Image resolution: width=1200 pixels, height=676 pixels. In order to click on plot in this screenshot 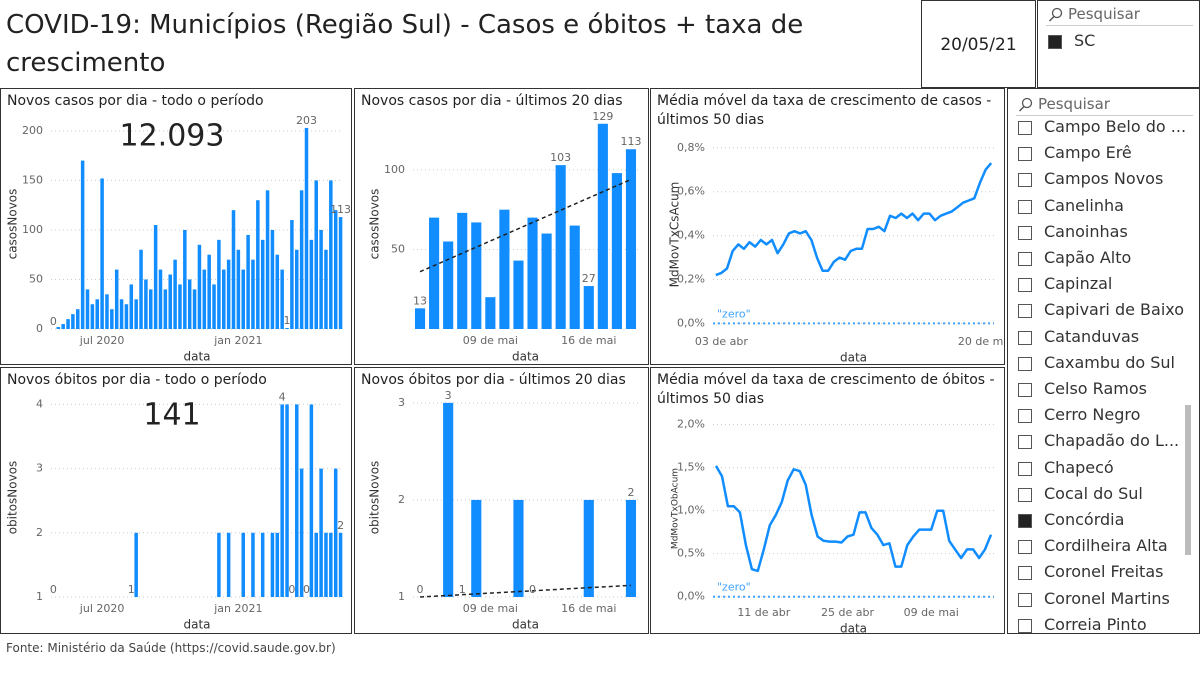, I will do `click(199, 228)`.